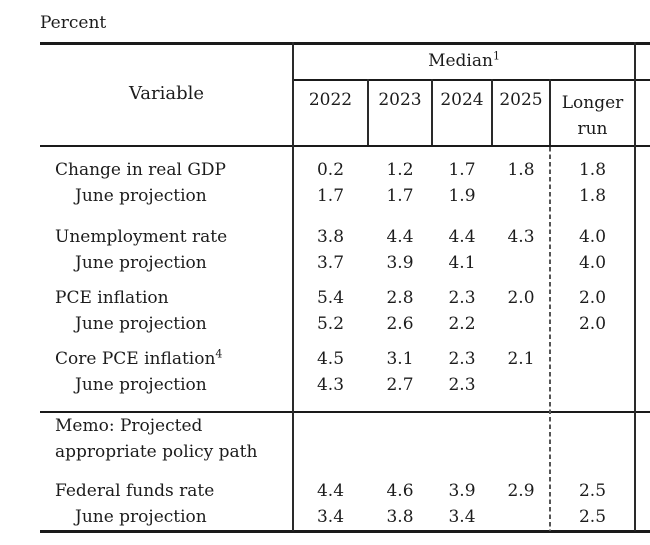 The width and height of the screenshot is (650, 545). What do you see at coordinates (330, 100) in the screenshot?
I see `column-header-2022: 2022` at bounding box center [330, 100].